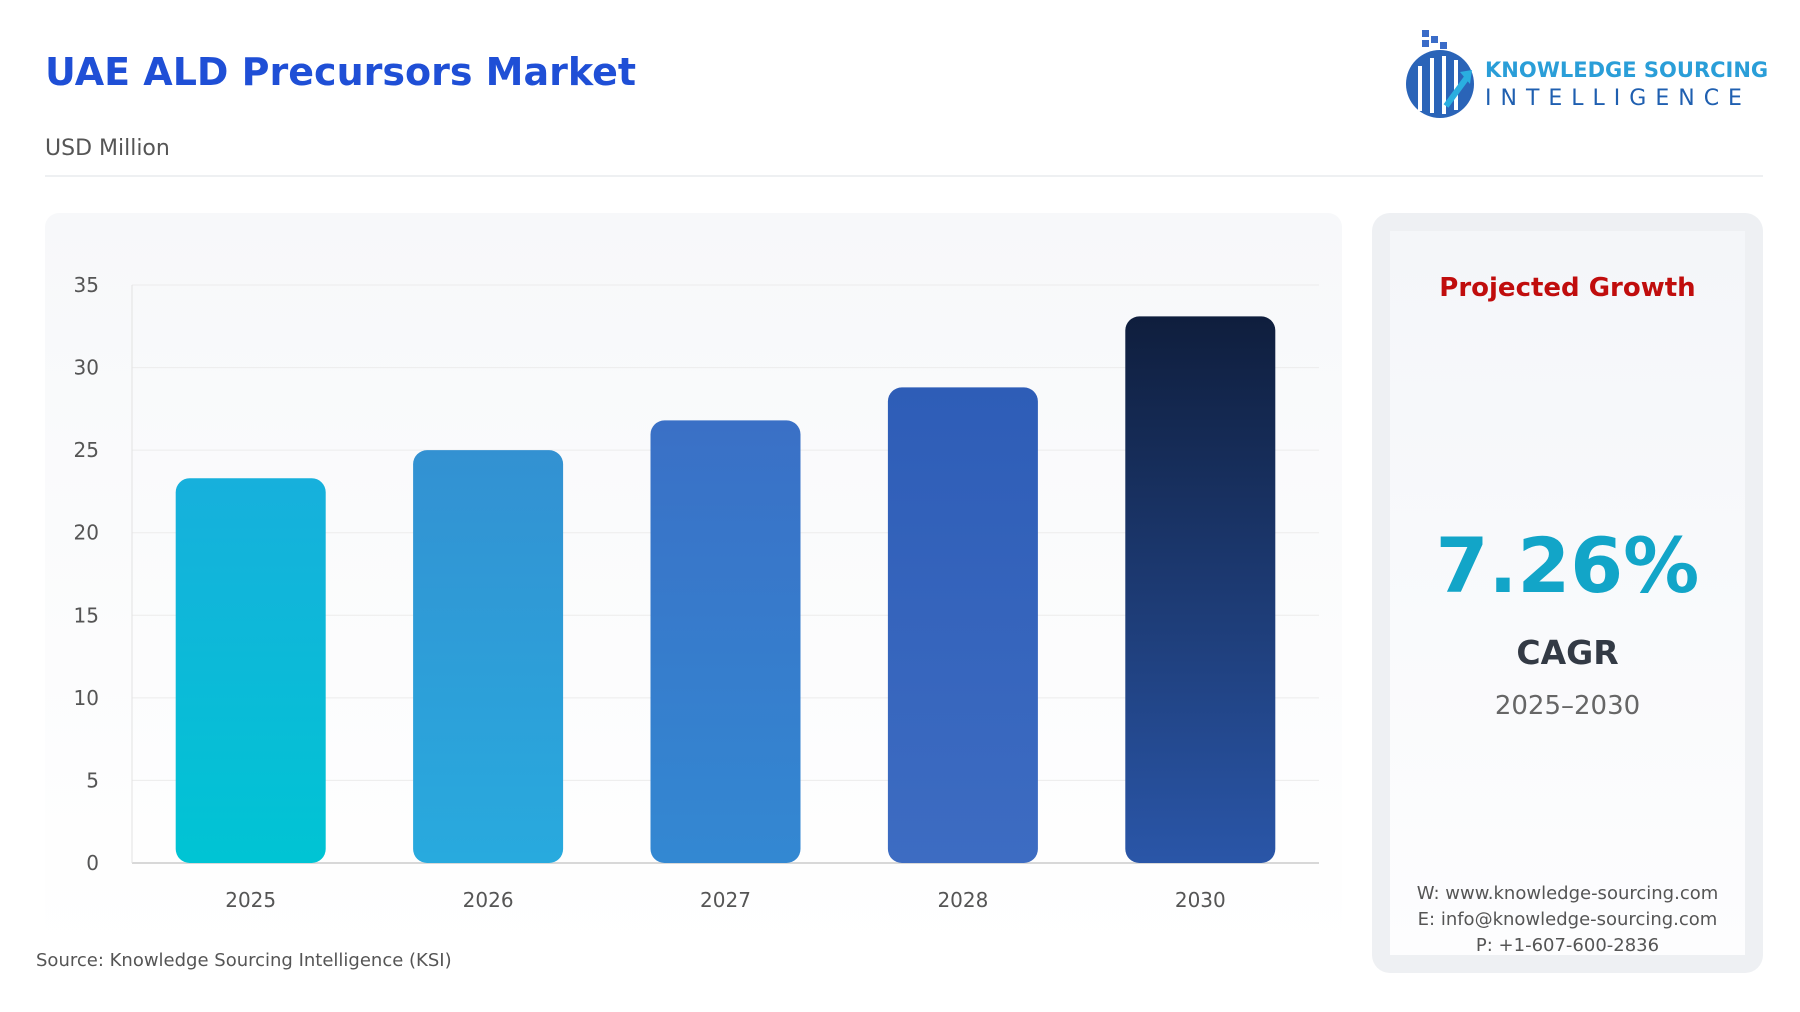  I want to click on y-tick-label: 35, so click(86, 285).